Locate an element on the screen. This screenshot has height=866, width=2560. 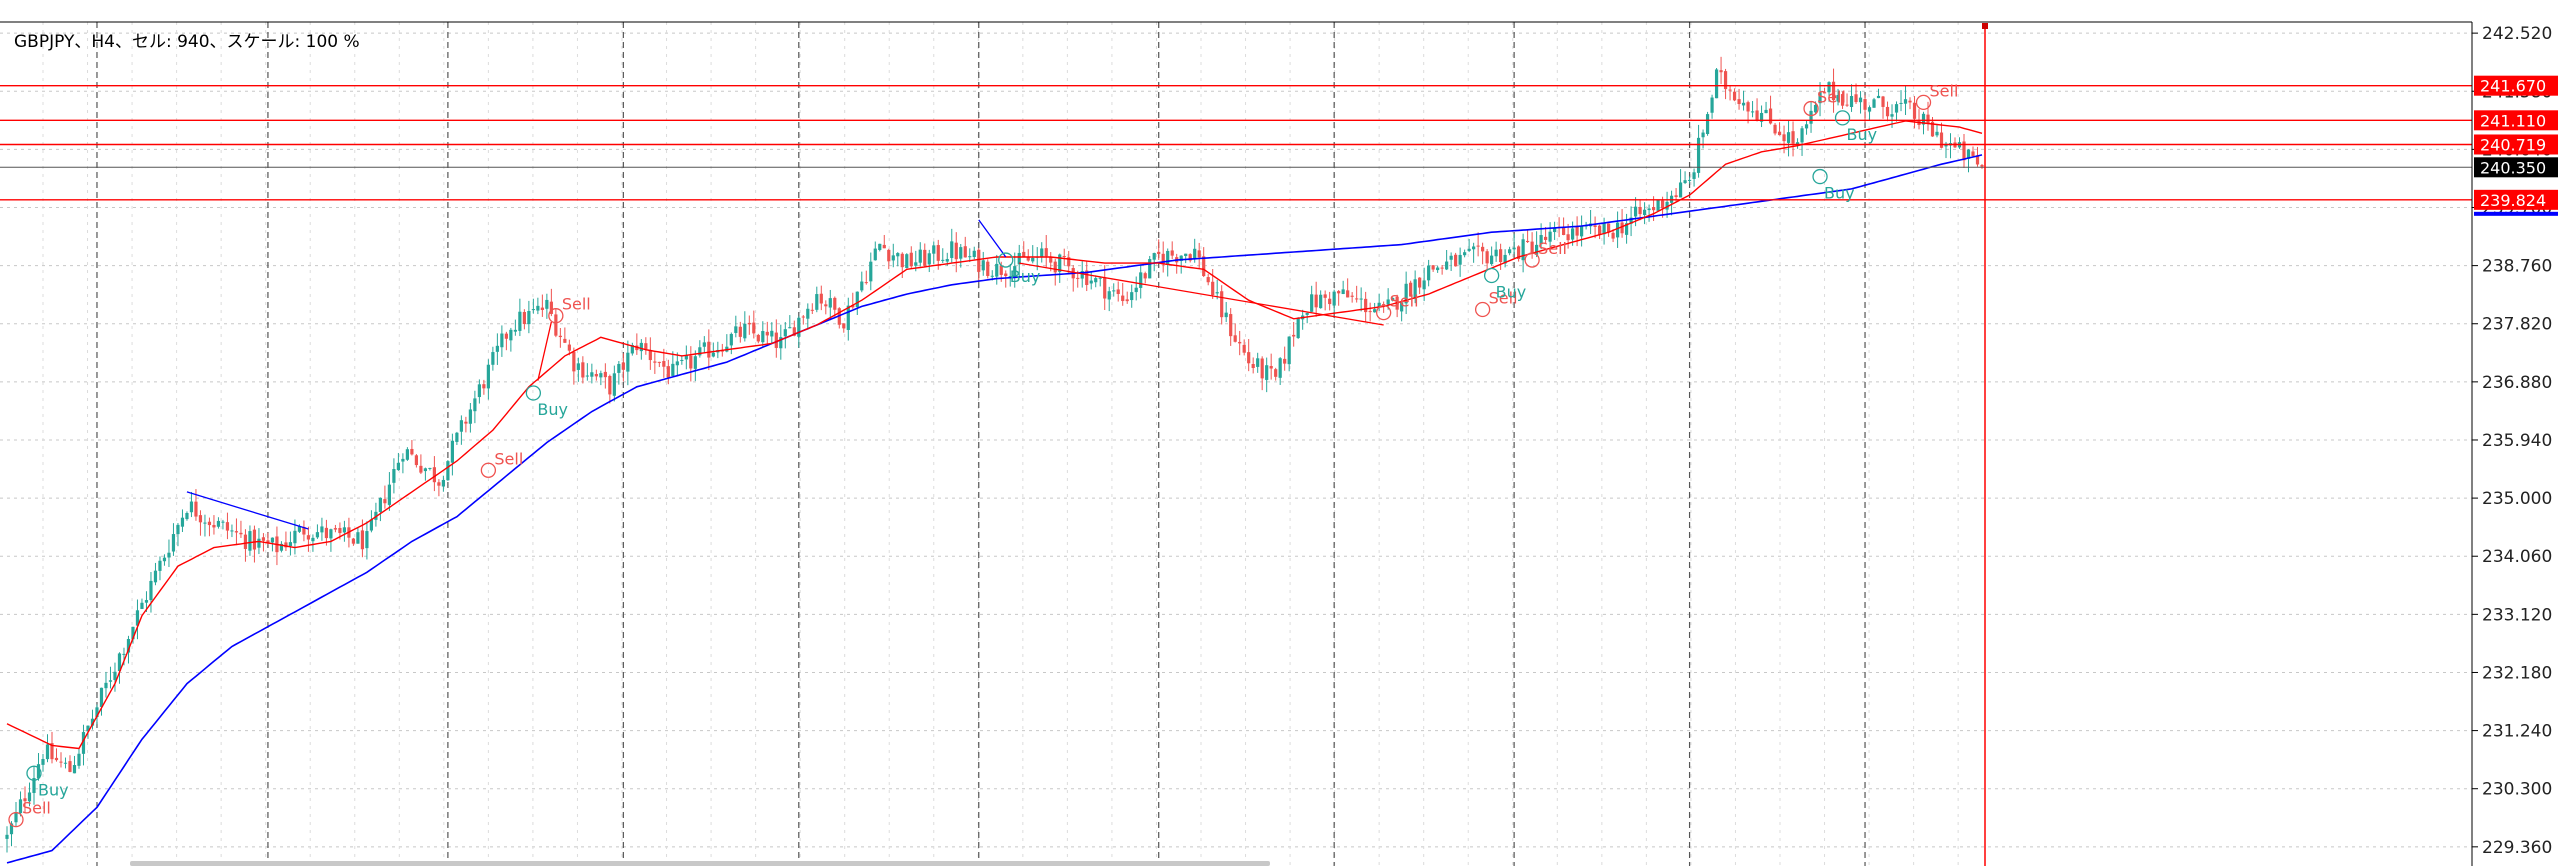
horizontal-scrollbar is located at coordinates (700, 863).